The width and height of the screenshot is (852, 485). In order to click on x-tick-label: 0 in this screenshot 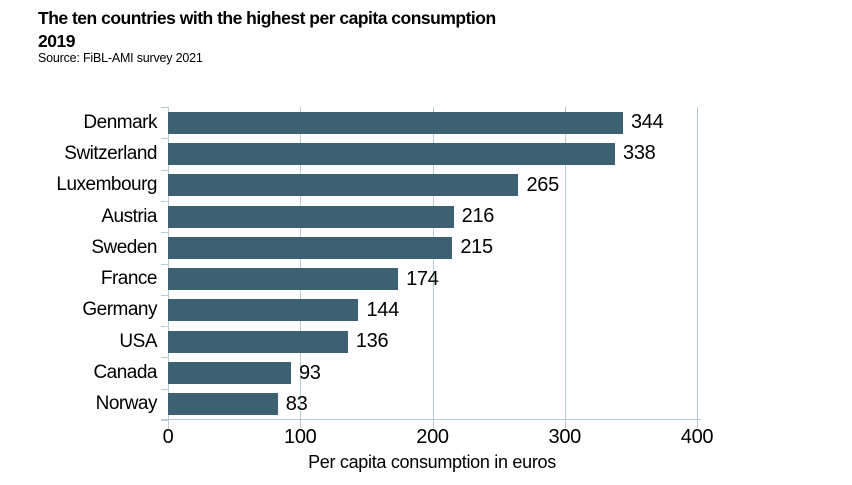, I will do `click(168, 437)`.